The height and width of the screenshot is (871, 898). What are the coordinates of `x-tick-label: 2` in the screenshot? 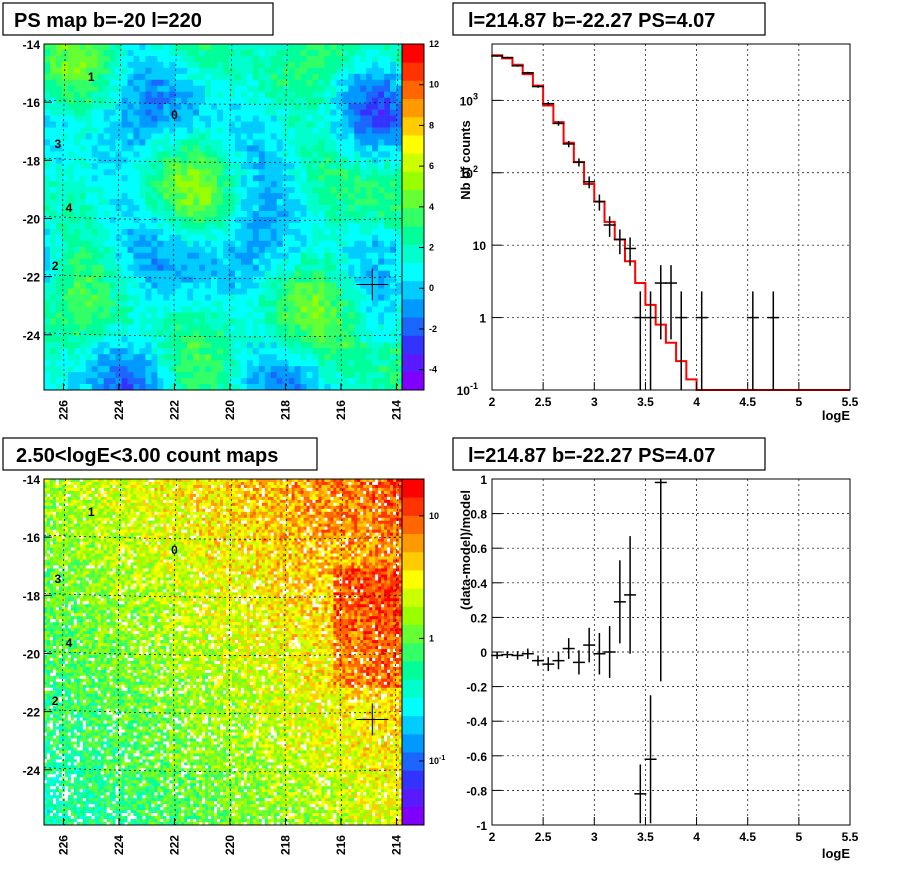 It's located at (492, 402).